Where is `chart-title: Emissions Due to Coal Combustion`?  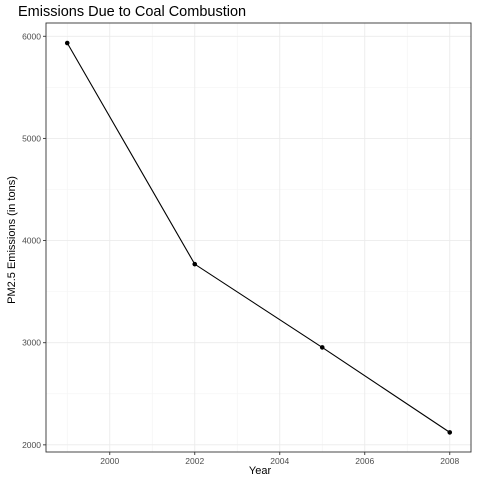
chart-title: Emissions Due to Coal Combustion is located at coordinates (132, 12).